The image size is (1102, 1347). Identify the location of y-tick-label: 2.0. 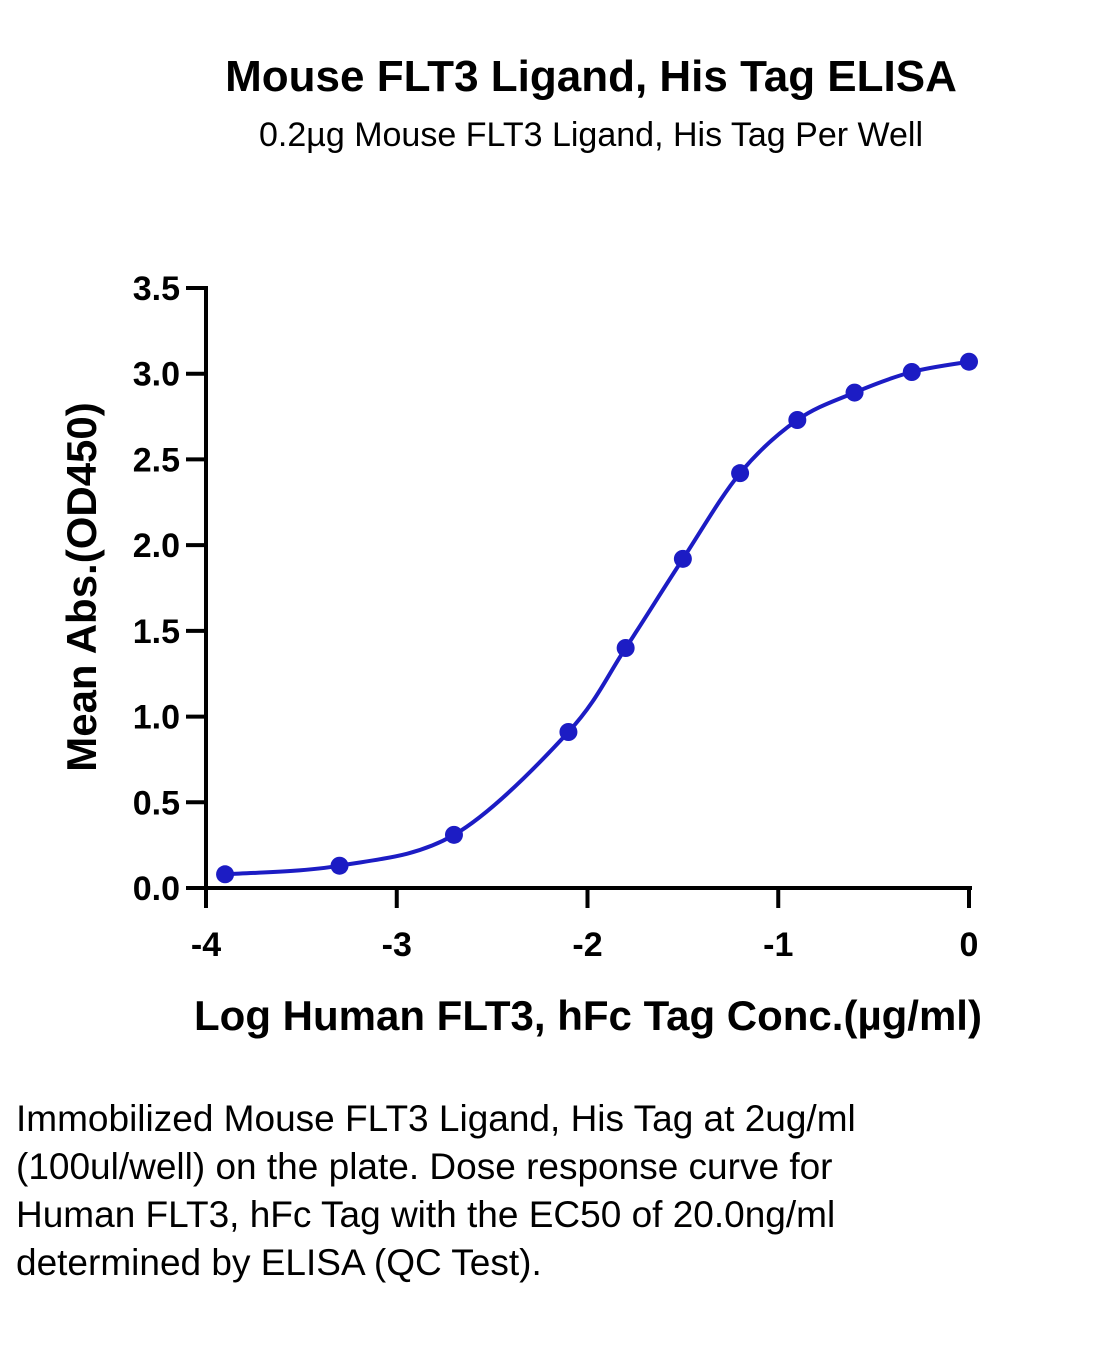
(156, 546).